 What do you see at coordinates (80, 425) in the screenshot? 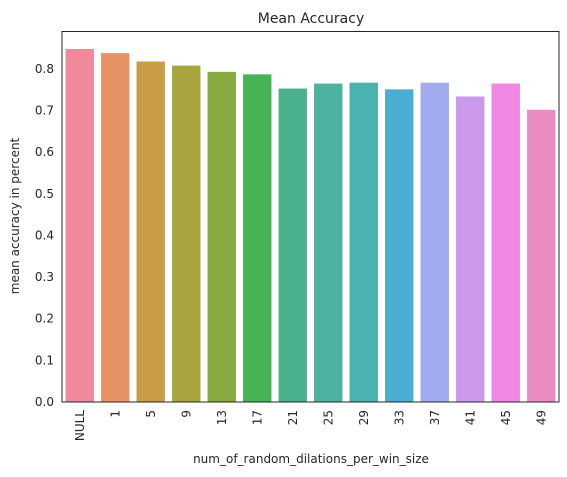
I see `x-tick-label: NULL` at bounding box center [80, 425].